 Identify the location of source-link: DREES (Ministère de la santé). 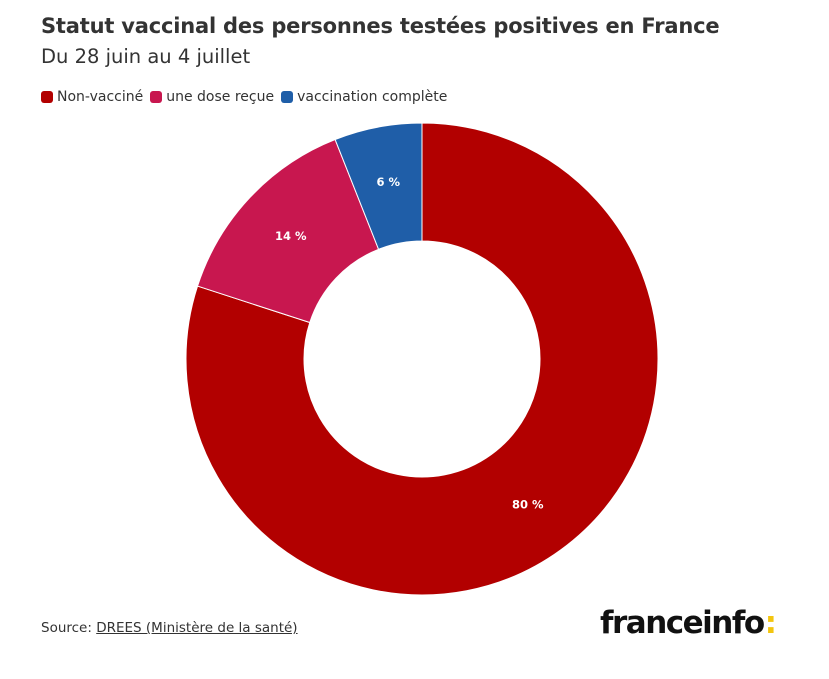
(197, 628).